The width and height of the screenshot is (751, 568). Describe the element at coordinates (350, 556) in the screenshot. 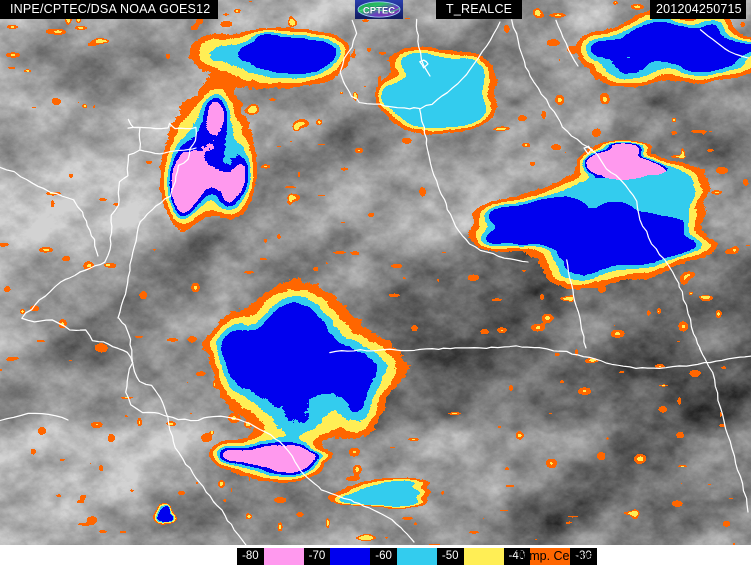

I see `legend-swatch-blue` at that location.